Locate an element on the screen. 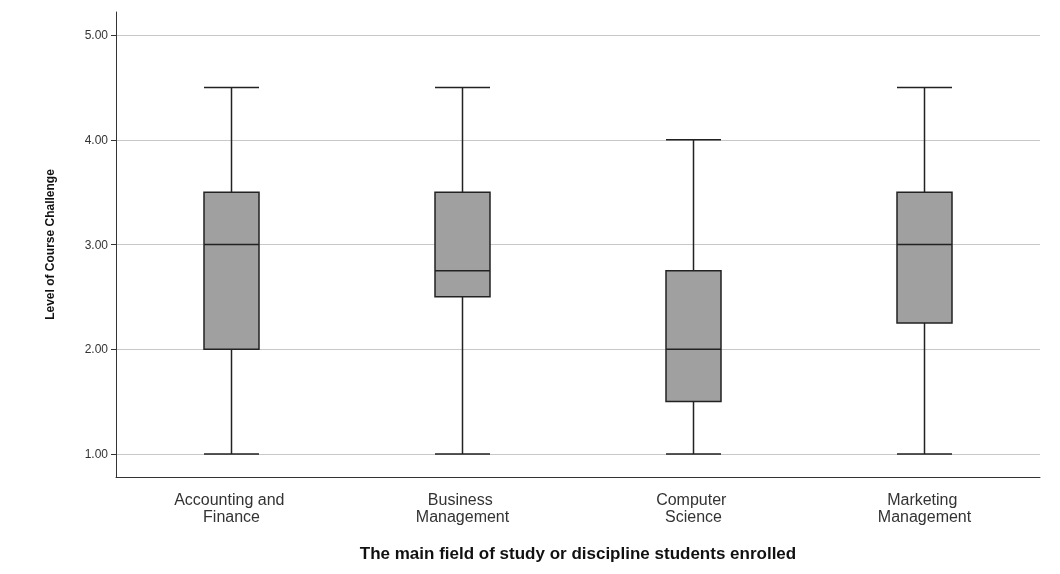  x-tick-label: Business Management is located at coordinates (462, 508).